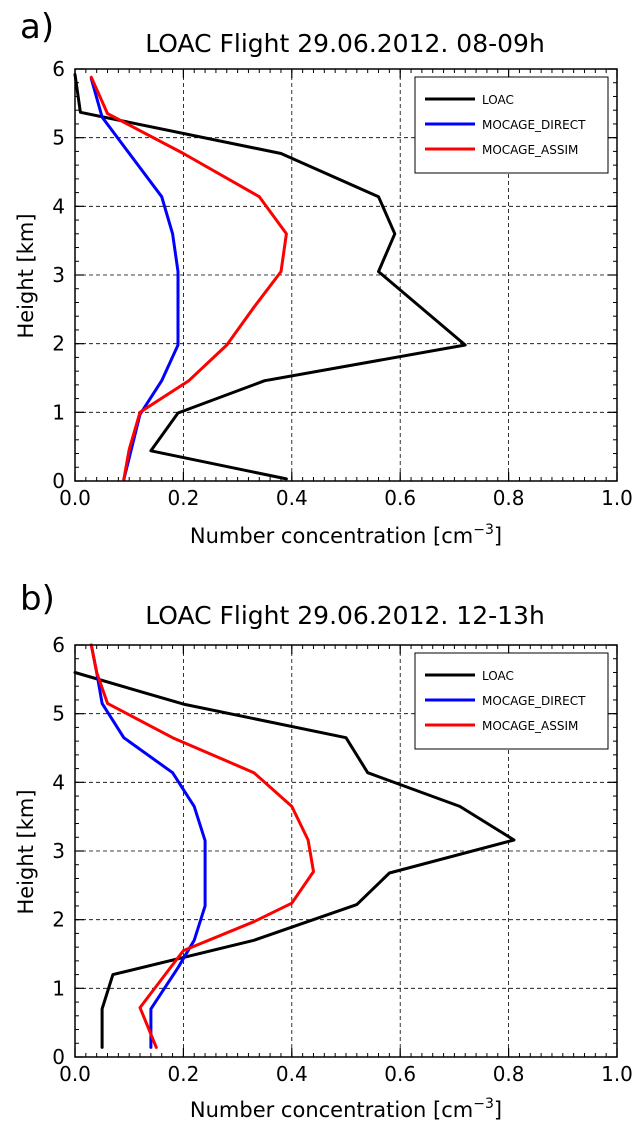 This screenshot has height=1126, width=641. I want to click on panel-b-legend-label-2: MOCAGE_ASSIM, so click(530, 726).